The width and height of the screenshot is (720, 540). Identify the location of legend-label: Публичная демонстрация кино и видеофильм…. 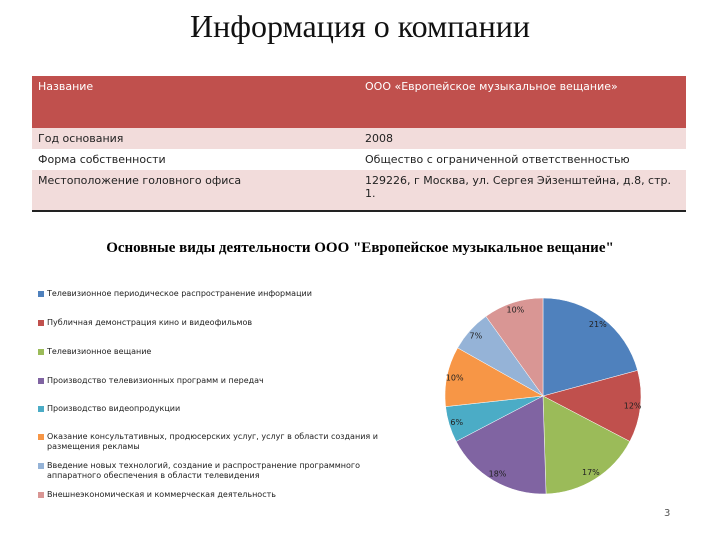
(150, 322).